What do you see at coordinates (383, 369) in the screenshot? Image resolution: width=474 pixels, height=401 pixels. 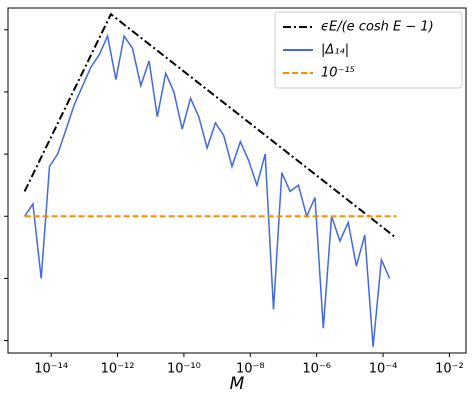 I see `x-tick-label: 10⁻⁴` at bounding box center [383, 369].